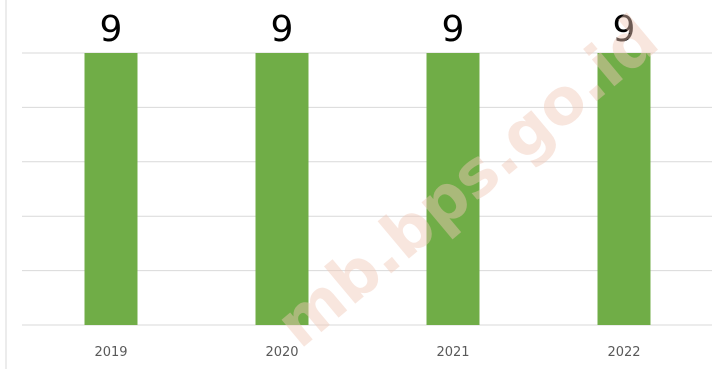  I want to click on bar-2021, so click(453, 189).